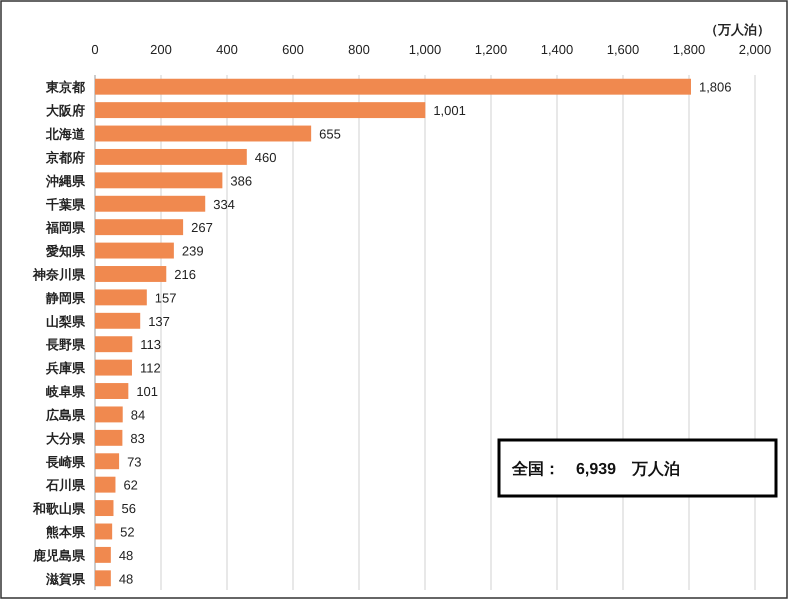 Image resolution: width=788 pixels, height=599 pixels. I want to click on y-tick-label: 静岡県, so click(65, 298).